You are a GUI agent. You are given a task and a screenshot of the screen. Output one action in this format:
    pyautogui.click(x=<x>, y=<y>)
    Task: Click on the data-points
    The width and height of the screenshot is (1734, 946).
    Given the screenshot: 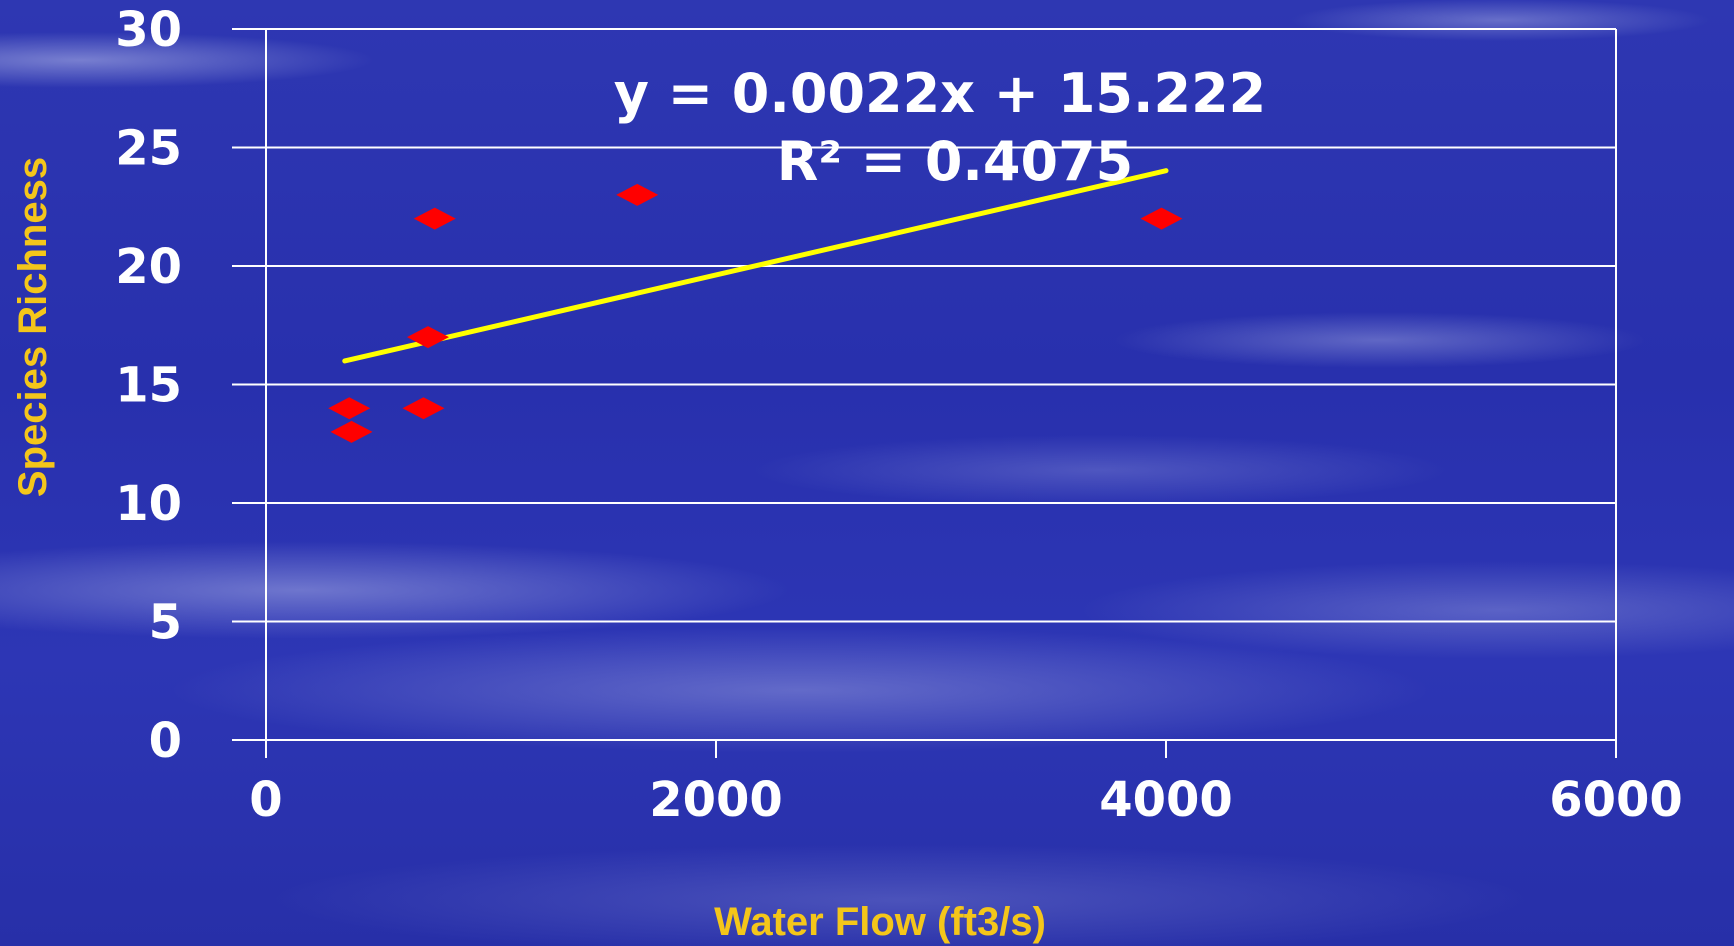 What is the action you would take?
    pyautogui.click(x=755, y=313)
    